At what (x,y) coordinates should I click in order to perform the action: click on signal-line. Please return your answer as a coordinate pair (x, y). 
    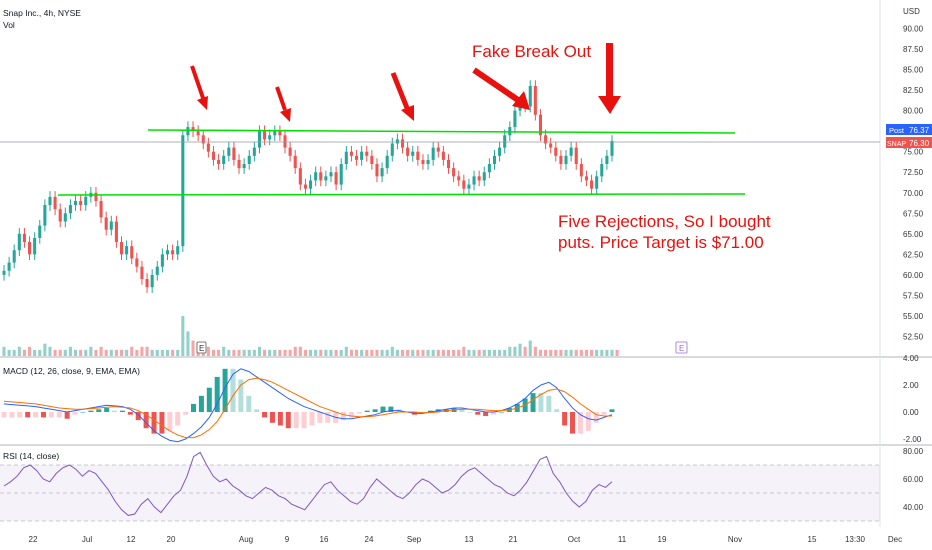
    Looking at the image, I should click on (307, 408).